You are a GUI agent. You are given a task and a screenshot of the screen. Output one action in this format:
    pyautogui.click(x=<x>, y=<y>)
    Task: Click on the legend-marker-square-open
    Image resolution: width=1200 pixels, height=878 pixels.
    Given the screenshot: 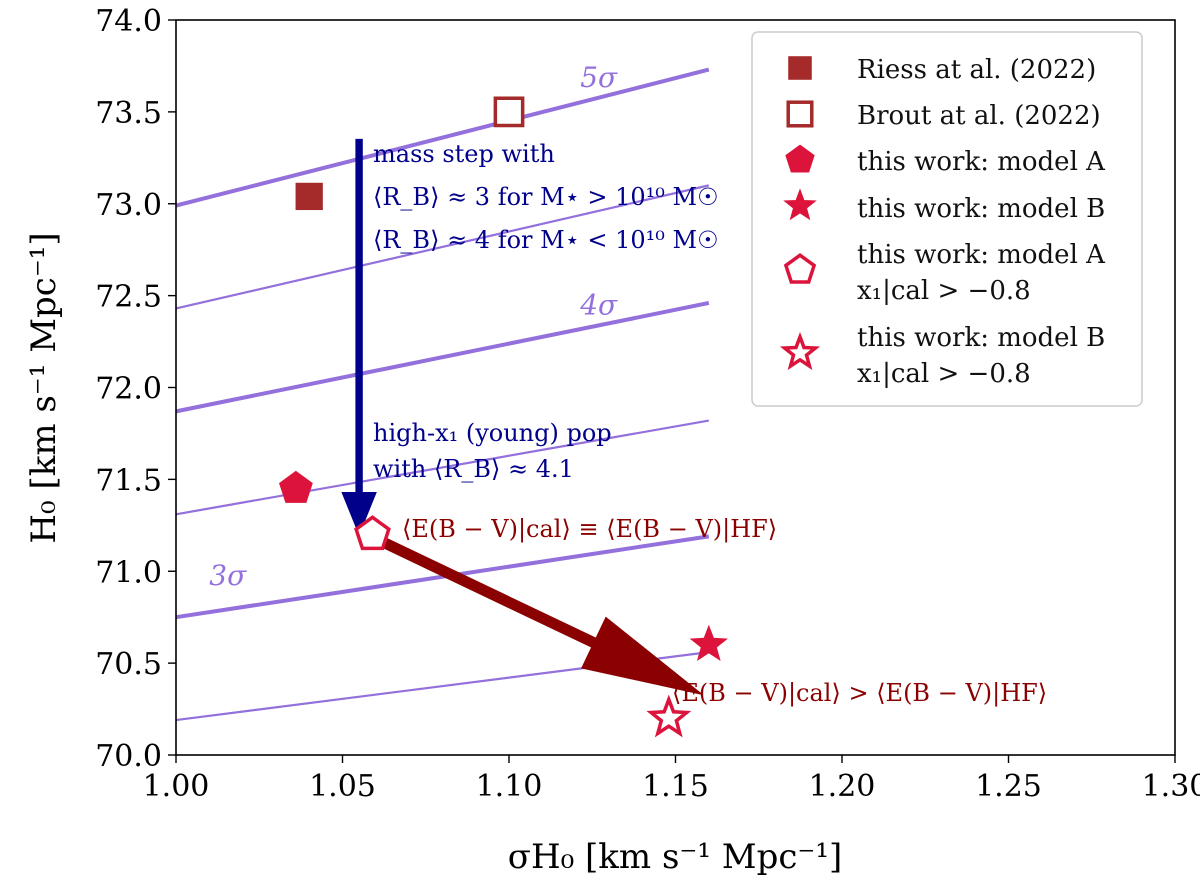 What is the action you would take?
    pyautogui.click(x=800, y=114)
    